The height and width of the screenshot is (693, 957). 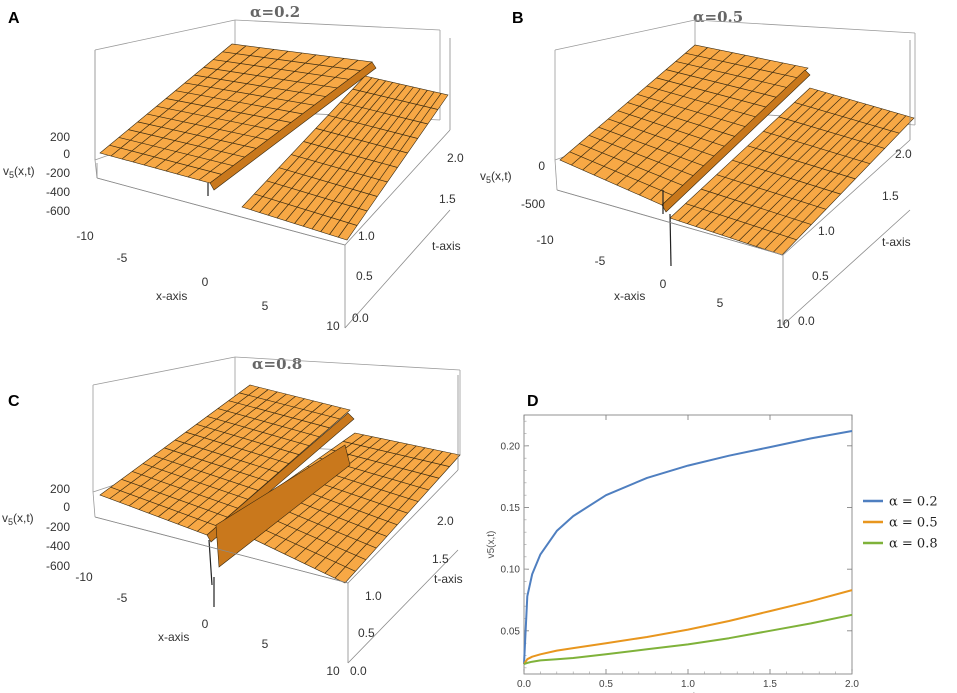 I want to click on z-tick-label: -400, so click(x=58, y=546).